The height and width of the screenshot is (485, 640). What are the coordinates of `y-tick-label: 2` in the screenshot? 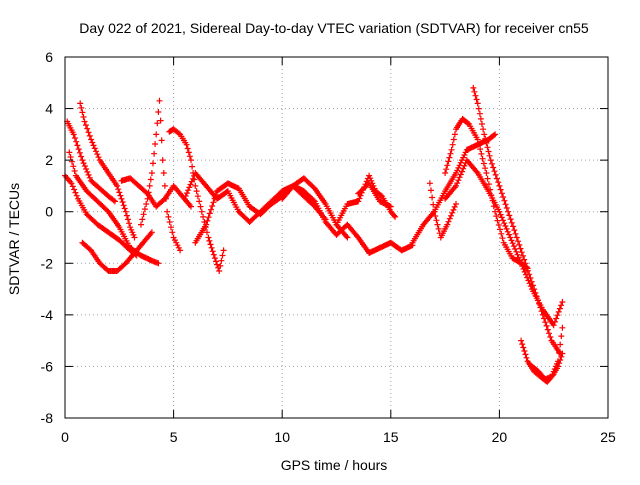 It's located at (49, 160).